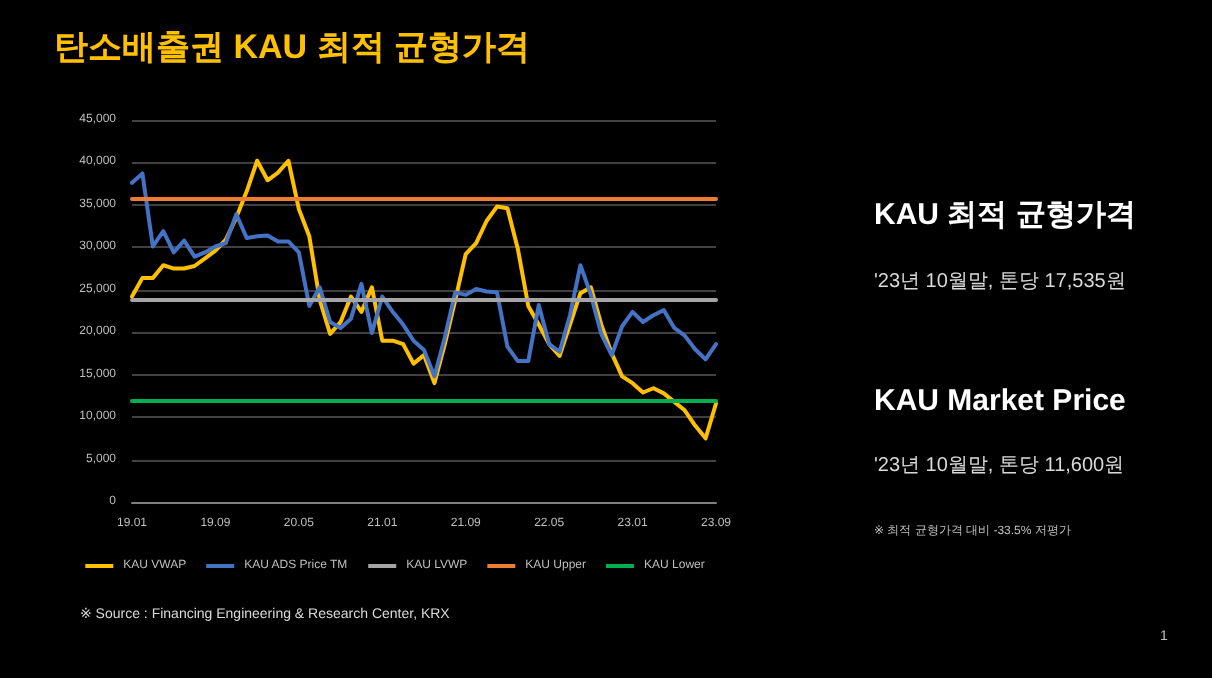  What do you see at coordinates (1005, 215) in the screenshot?
I see `text: KAU 최적 균형가격` at bounding box center [1005, 215].